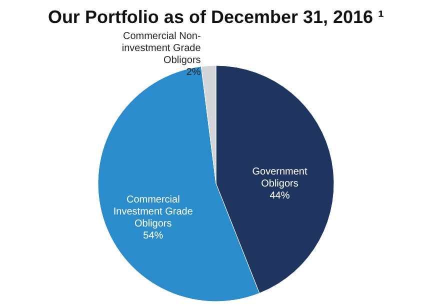  I want to click on slice-label: Commercial Investment Grade Obligors, so click(153, 212).